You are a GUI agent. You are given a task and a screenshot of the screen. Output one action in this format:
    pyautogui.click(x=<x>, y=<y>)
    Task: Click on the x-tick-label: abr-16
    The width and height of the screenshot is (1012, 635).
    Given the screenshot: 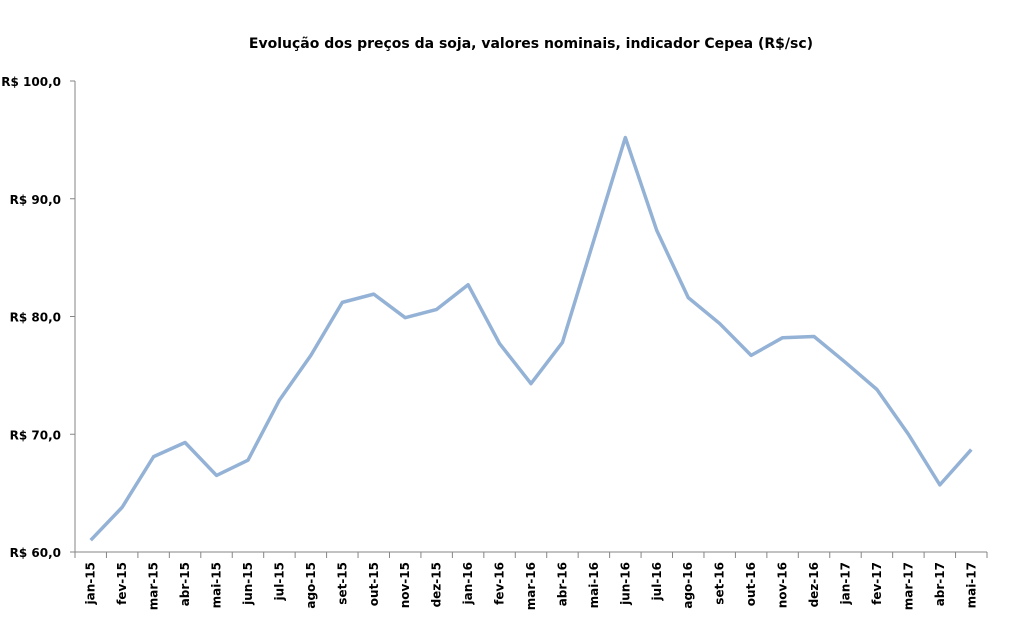 What is the action you would take?
    pyautogui.click(x=562, y=584)
    